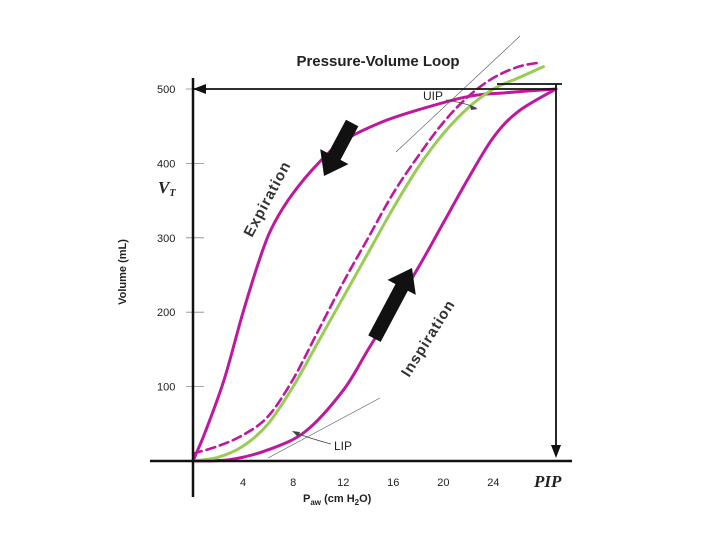 This screenshot has height=540, width=720. Describe the element at coordinates (428, 338) in the screenshot. I see `inspiration-label: Inspiration` at that location.